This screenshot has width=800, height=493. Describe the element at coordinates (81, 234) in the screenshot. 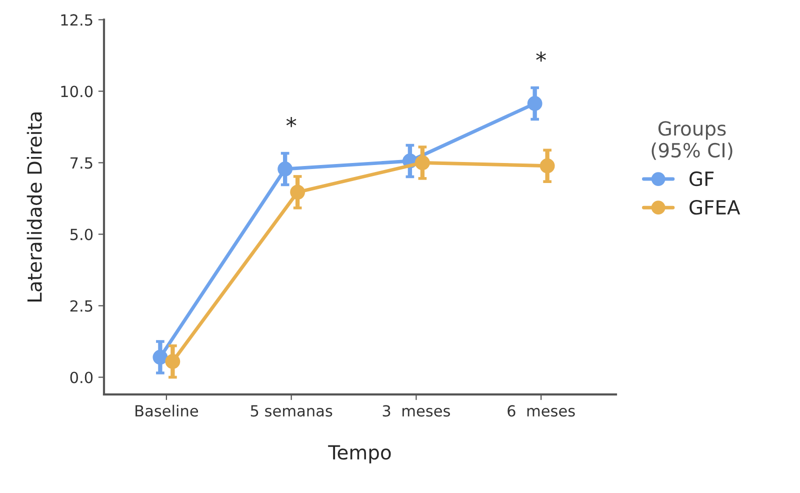

I see `y-tick-label: 5.0` at that location.